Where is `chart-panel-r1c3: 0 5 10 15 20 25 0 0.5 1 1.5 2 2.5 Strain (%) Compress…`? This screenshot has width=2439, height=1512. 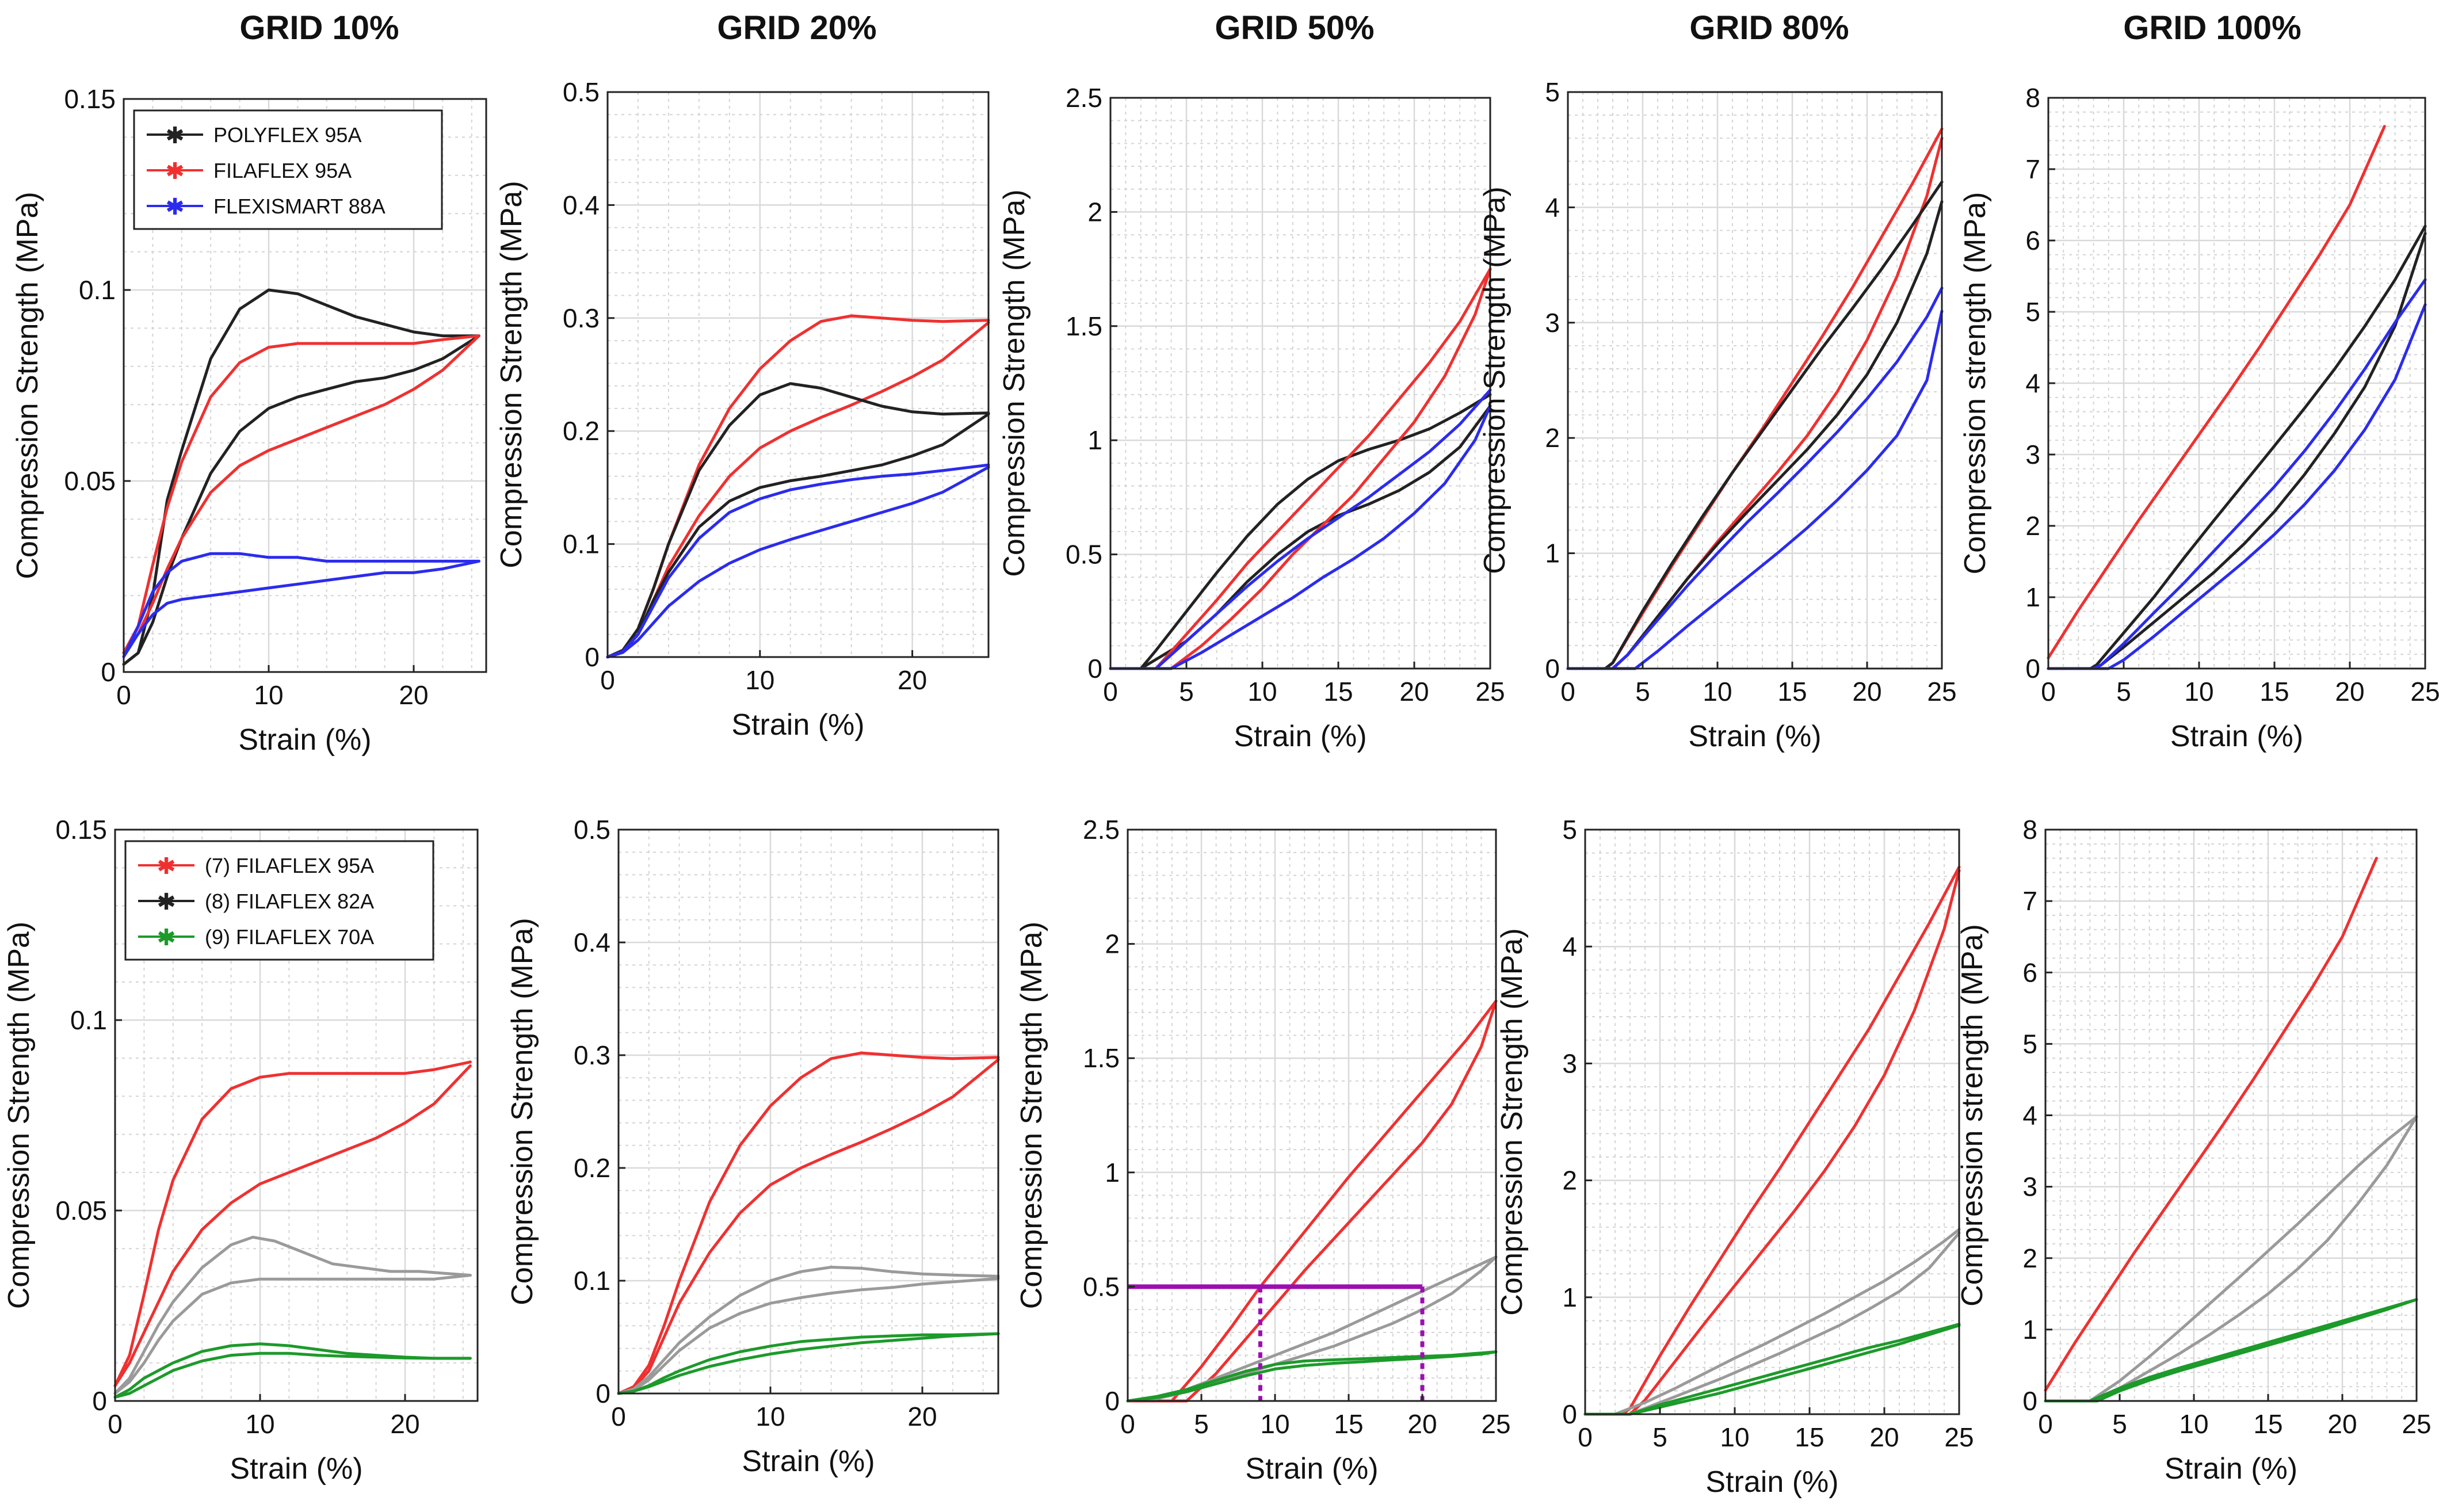 chart-panel-r1c3: 0 5 10 15 20 25 0 0.5 1 1.5 2 2.5 Strain (%) Compress… is located at coordinates (1251, 418).